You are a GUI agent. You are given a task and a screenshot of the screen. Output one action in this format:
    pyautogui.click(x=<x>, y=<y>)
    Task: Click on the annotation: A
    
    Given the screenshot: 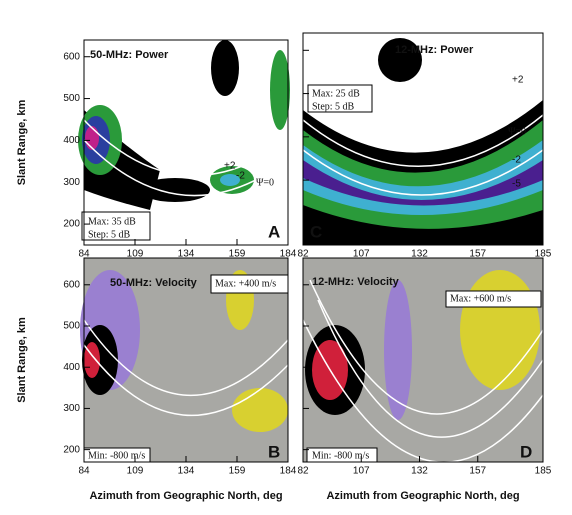 What is the action you would take?
    pyautogui.click(x=274, y=231)
    